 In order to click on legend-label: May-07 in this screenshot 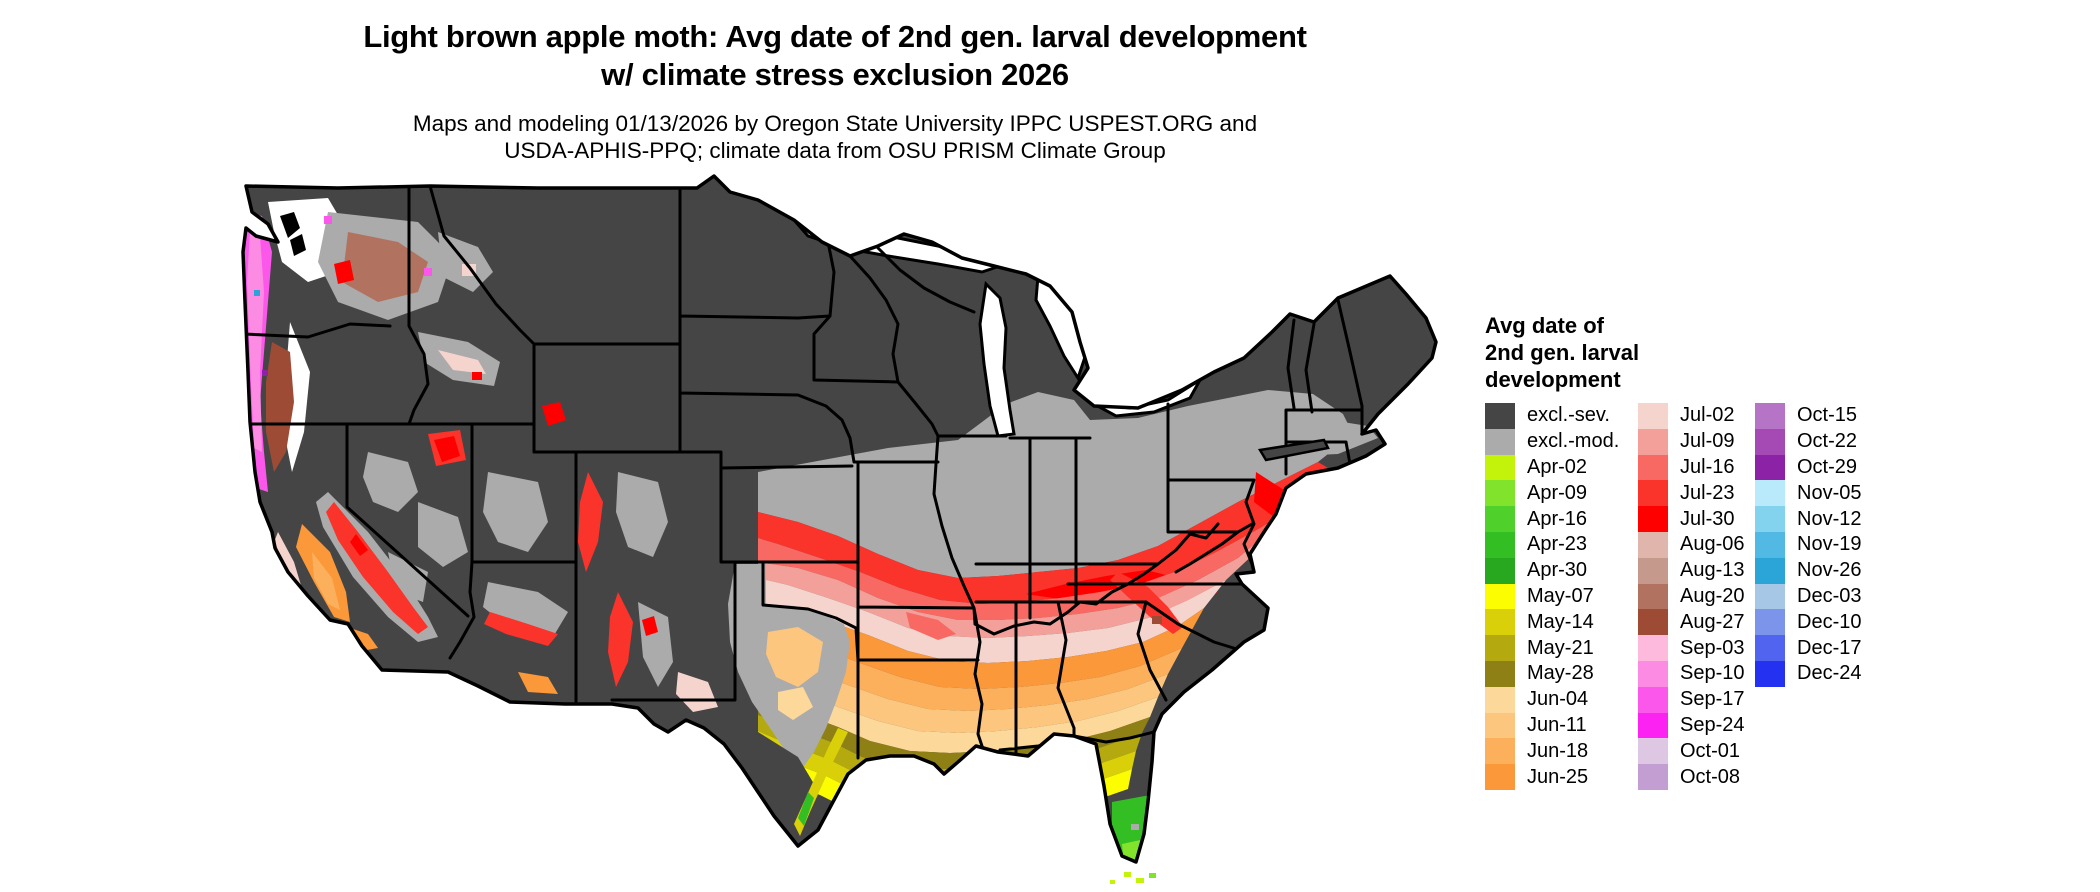, I will do `click(1560, 595)`.